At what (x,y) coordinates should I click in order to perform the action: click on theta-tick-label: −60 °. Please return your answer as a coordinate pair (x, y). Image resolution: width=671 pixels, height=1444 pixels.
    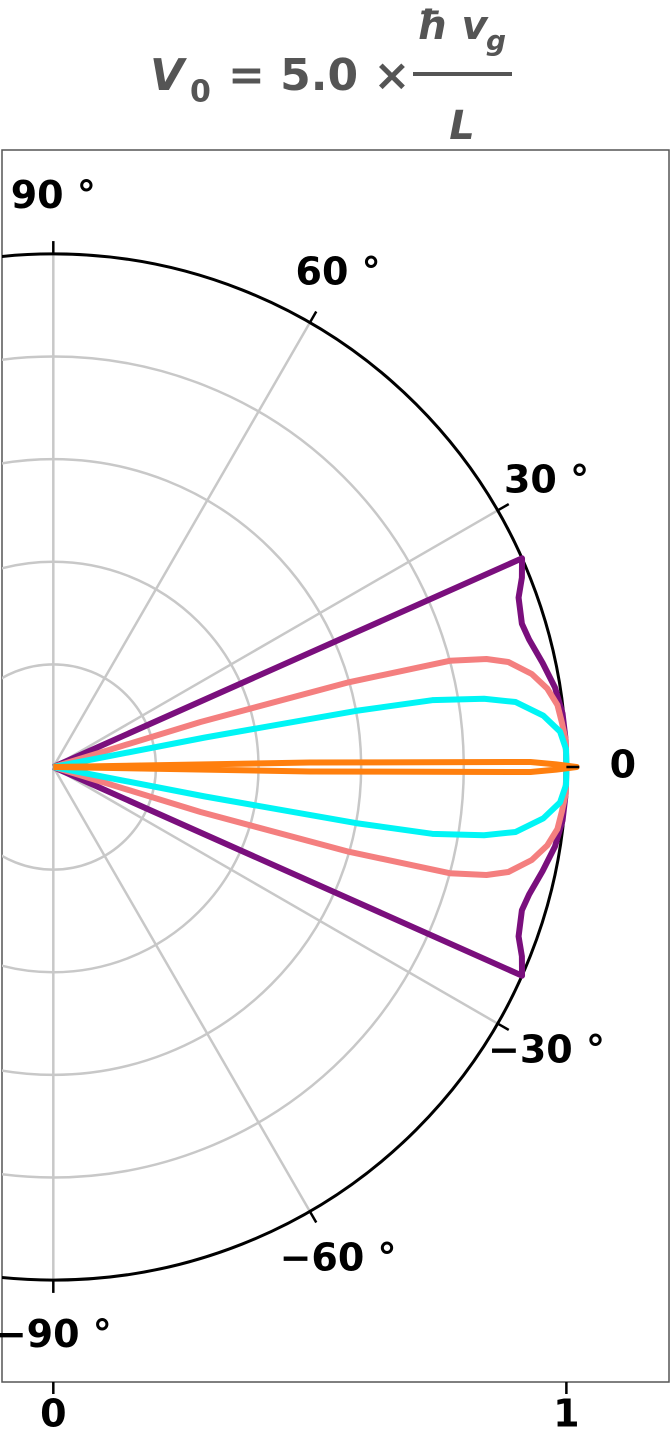
    Looking at the image, I should click on (338, 1258).